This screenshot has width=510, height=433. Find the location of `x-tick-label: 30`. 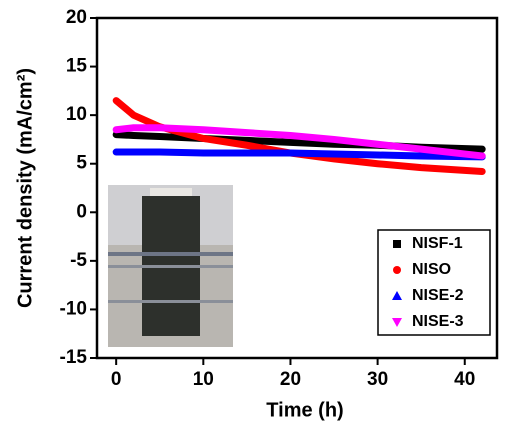

x-tick-label: 30 is located at coordinates (377, 379).